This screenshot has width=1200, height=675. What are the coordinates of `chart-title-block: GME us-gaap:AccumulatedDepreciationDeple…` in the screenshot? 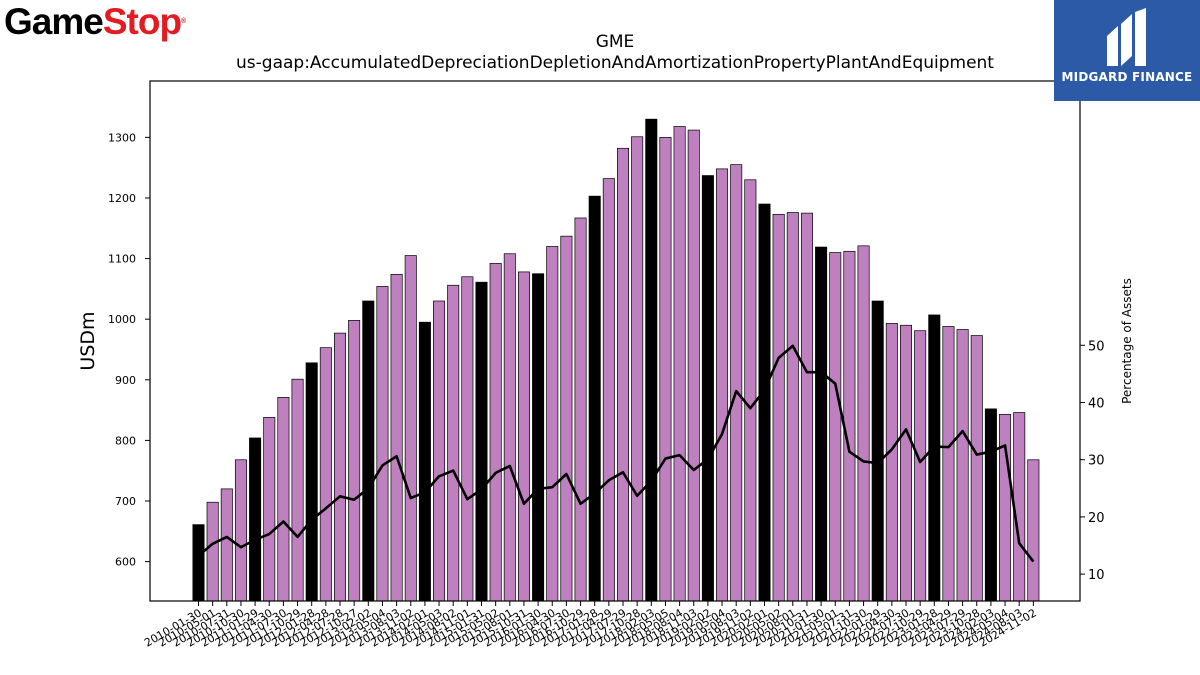 It's located at (600, 53).